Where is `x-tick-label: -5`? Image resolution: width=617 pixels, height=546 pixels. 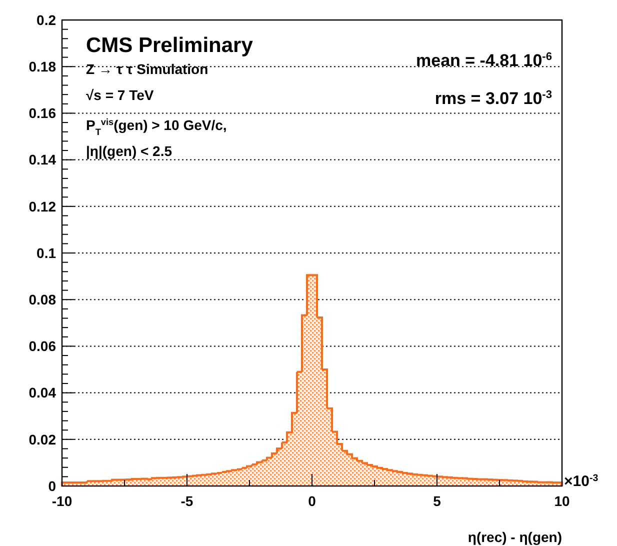 x-tick-label: -5 is located at coordinates (187, 501).